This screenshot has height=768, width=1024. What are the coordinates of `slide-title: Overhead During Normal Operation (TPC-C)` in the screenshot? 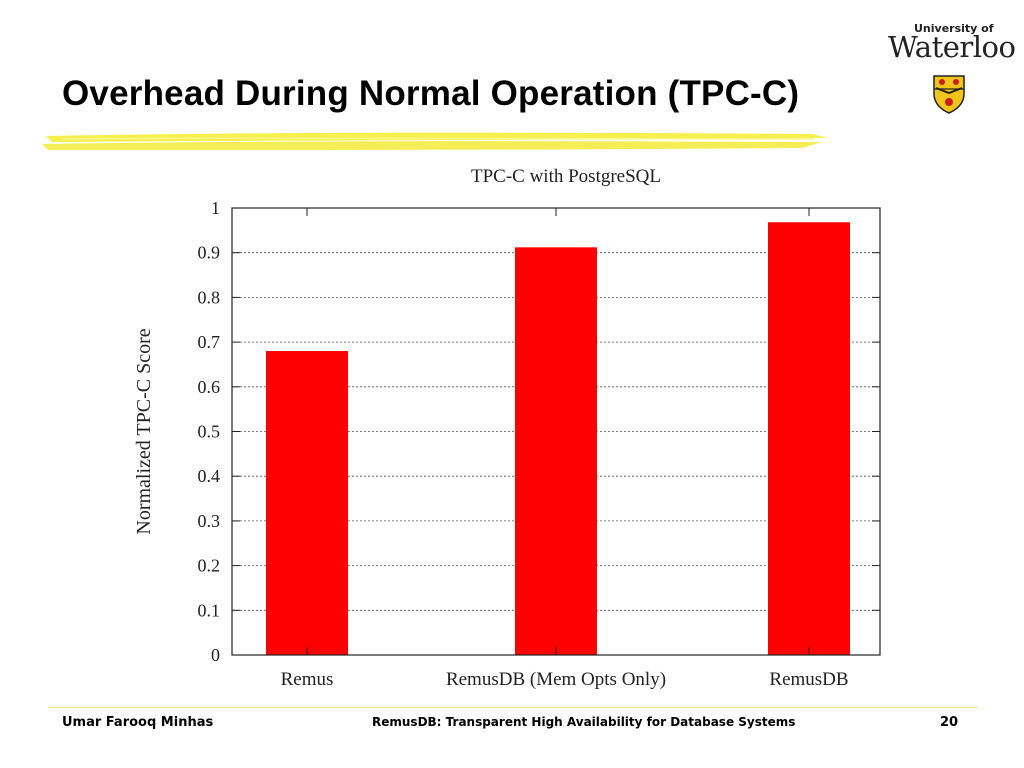 It's located at (431, 93).